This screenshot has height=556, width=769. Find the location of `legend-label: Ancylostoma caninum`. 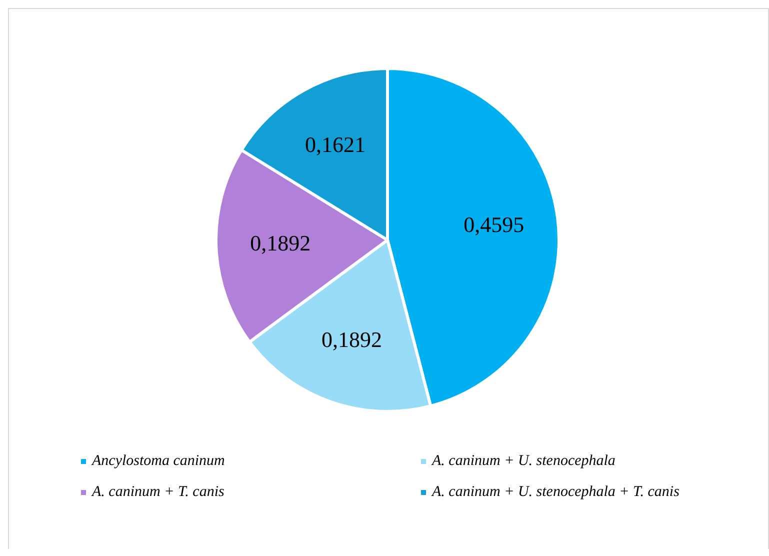

legend-label: Ancylostoma caninum is located at coordinates (158, 461).